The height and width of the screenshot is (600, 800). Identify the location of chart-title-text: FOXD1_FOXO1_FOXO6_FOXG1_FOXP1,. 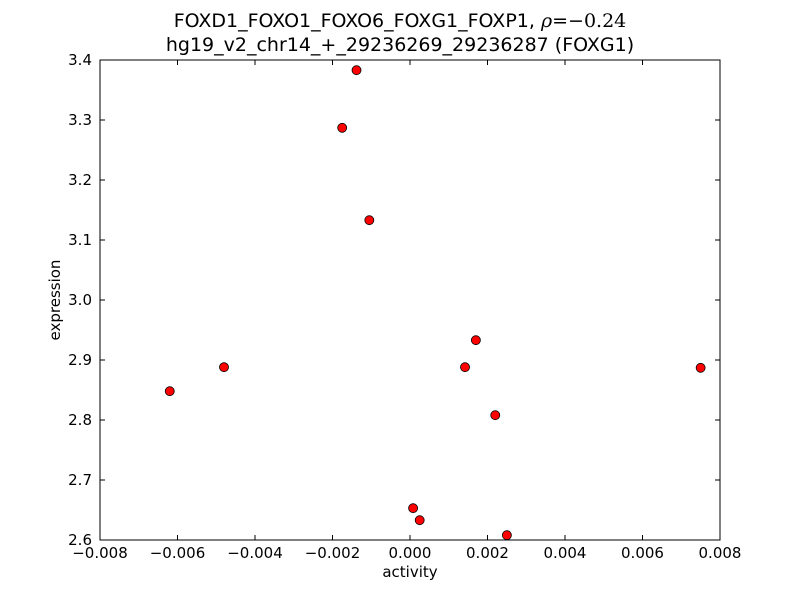
(354, 21).